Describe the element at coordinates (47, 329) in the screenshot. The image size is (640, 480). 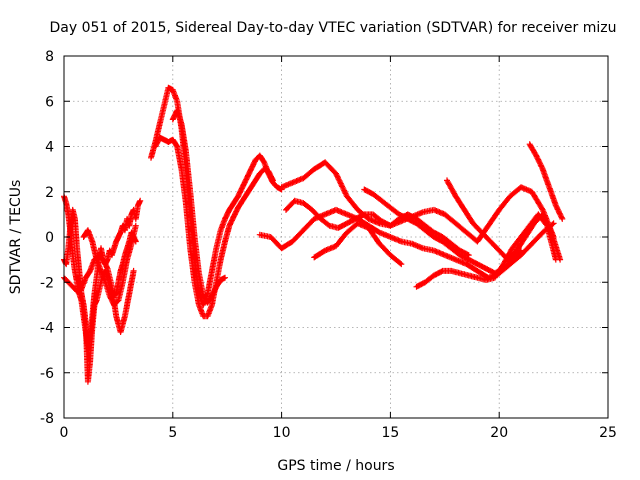
I see `y-tick-label: -4` at that location.